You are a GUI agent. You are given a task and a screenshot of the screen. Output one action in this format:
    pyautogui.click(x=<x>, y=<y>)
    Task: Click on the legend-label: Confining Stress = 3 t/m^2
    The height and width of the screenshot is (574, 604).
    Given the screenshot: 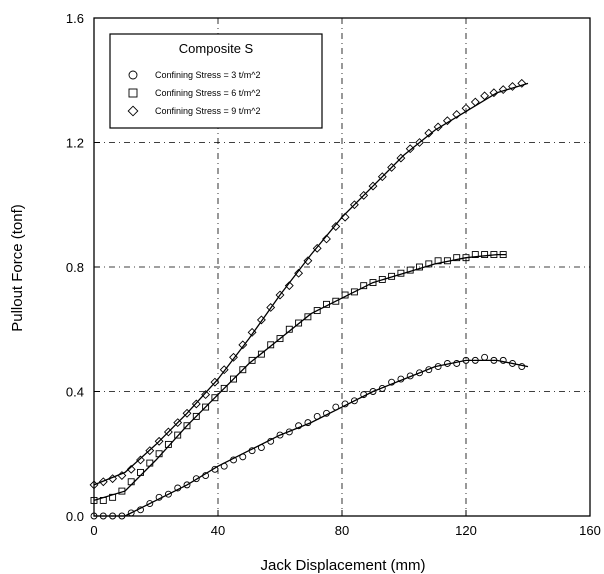 What is the action you would take?
    pyautogui.click(x=208, y=75)
    